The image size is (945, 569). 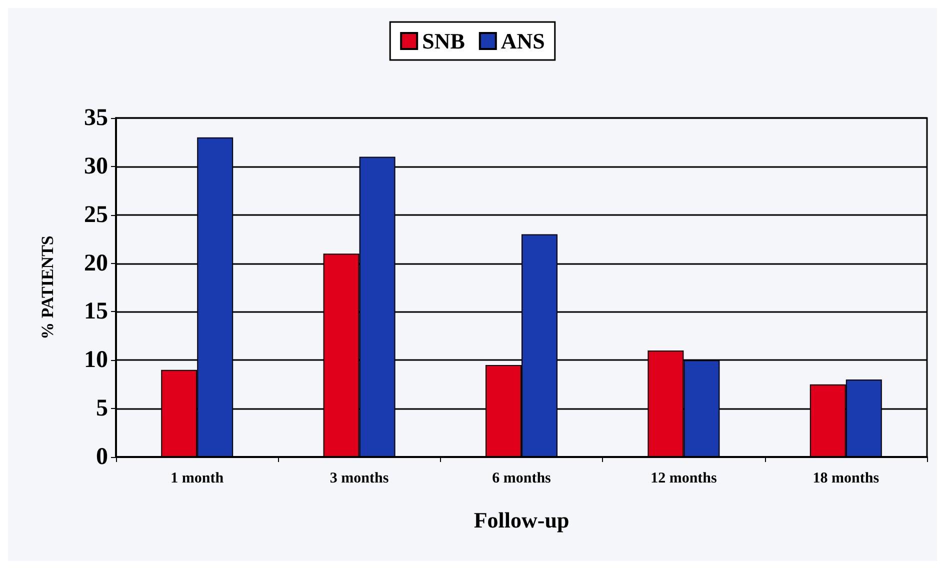 I want to click on y-tick-label: 30, so click(x=96, y=166).